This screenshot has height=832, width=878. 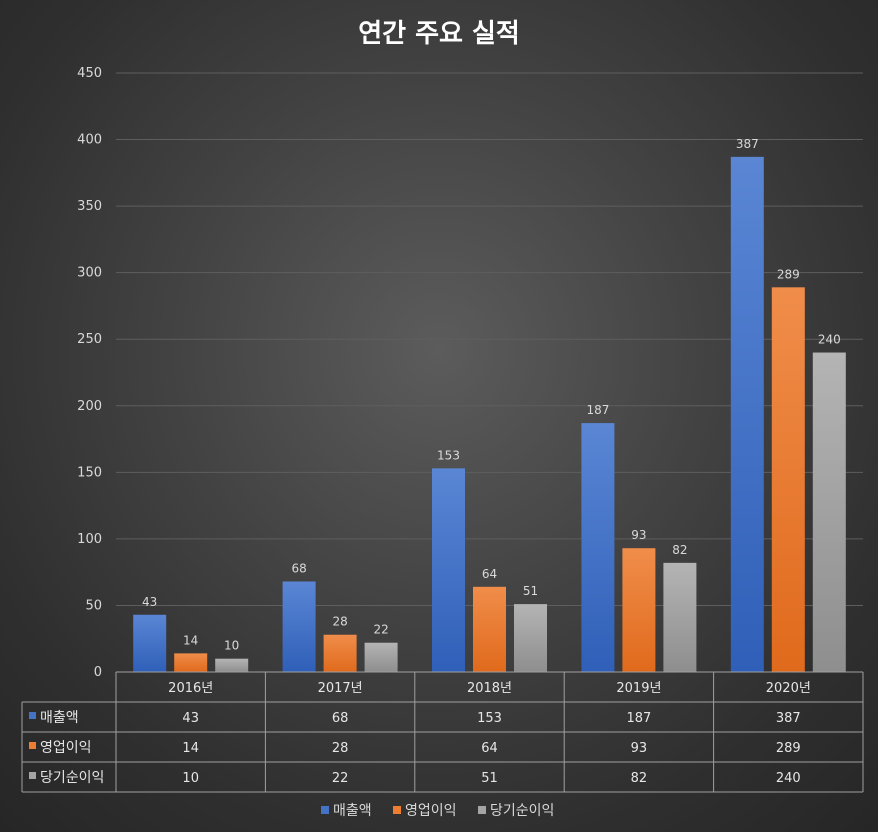 What do you see at coordinates (522, 811) in the screenshot?
I see `legend-entry: 당기순이익` at bounding box center [522, 811].